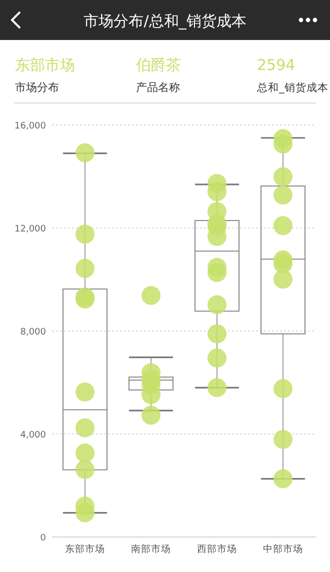 The height and width of the screenshot is (572, 330). Describe the element at coordinates (158, 65) in the screenshot. I see `text: 伯爵茶` at that location.